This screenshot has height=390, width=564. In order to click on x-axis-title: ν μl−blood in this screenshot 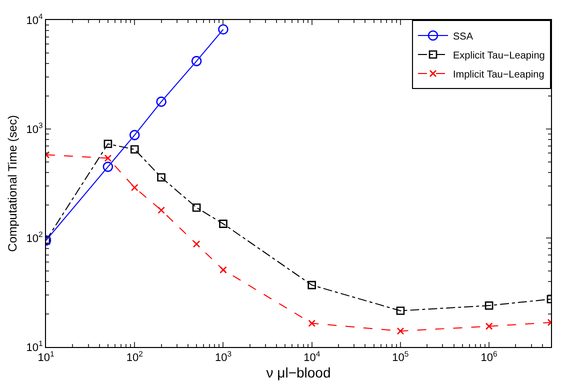, I will do `click(298, 372)`.